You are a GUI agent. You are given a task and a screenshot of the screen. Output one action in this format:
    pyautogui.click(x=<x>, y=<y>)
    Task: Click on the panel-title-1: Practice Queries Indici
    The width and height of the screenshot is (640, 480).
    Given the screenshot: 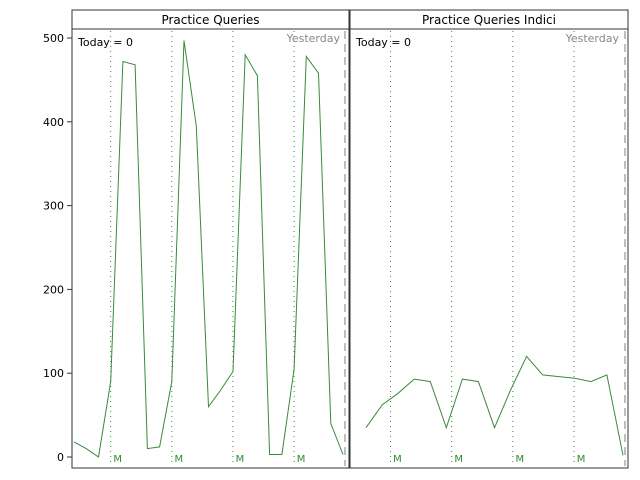 What is the action you would take?
    pyautogui.click(x=489, y=20)
    